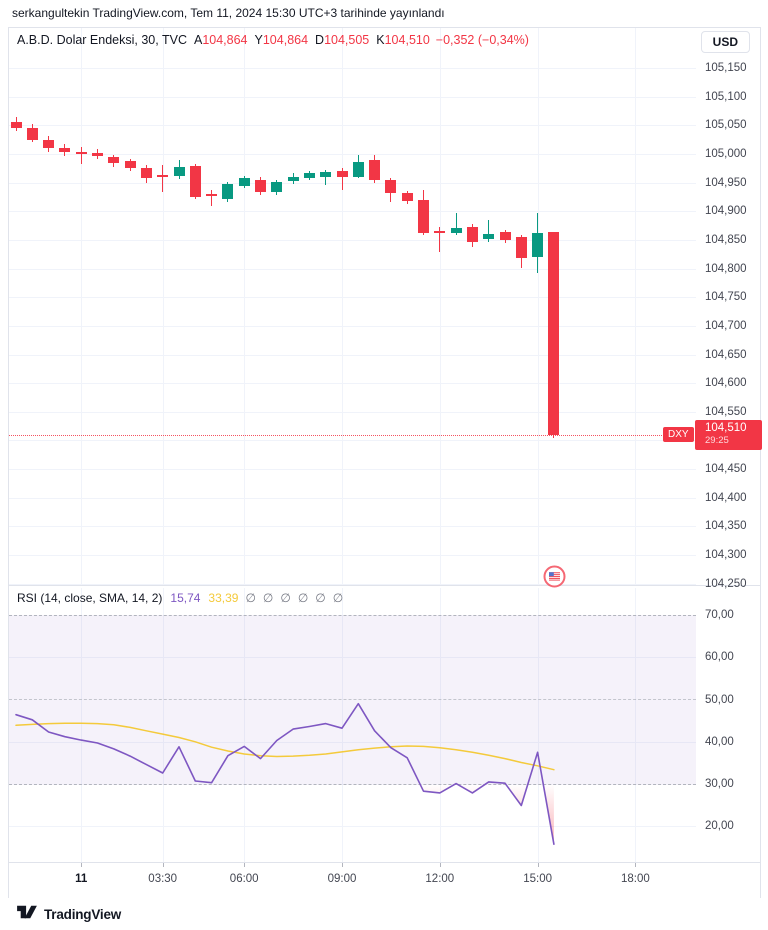  I want to click on price-tick-label: 104,750, so click(726, 297).